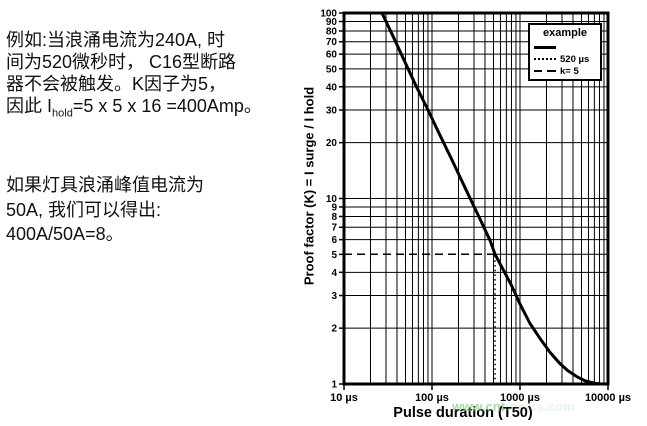 The image size is (647, 426). I want to click on legend-entry-520us: 520 µs, so click(565, 59).